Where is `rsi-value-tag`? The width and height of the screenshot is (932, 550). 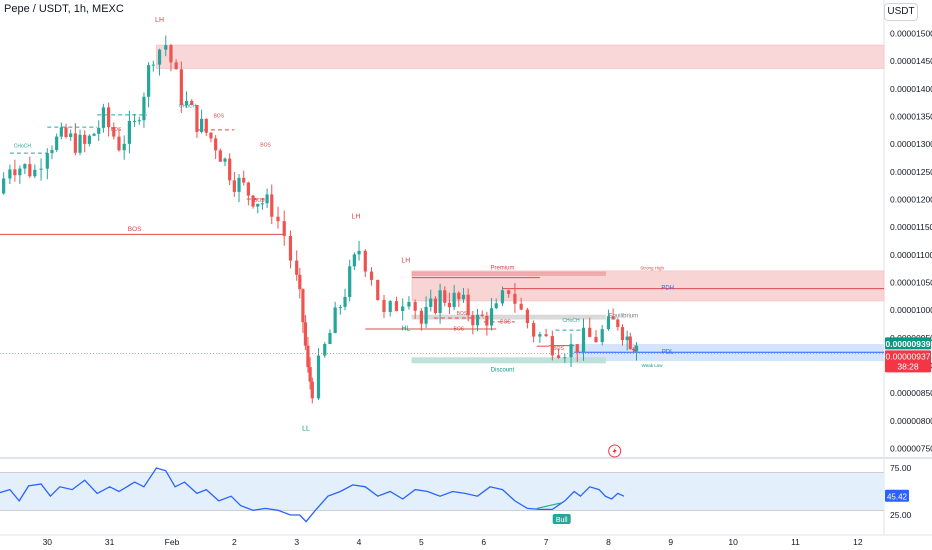 rsi-value-tag is located at coordinates (897, 495).